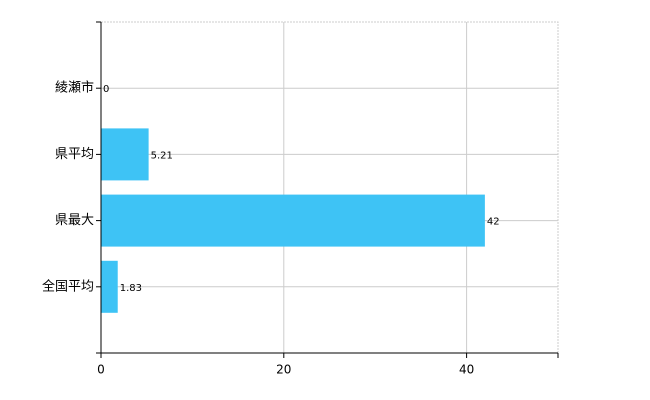 The width and height of the screenshot is (650, 400). What do you see at coordinates (106, 89) in the screenshot?
I see `value-label: 0` at bounding box center [106, 89].